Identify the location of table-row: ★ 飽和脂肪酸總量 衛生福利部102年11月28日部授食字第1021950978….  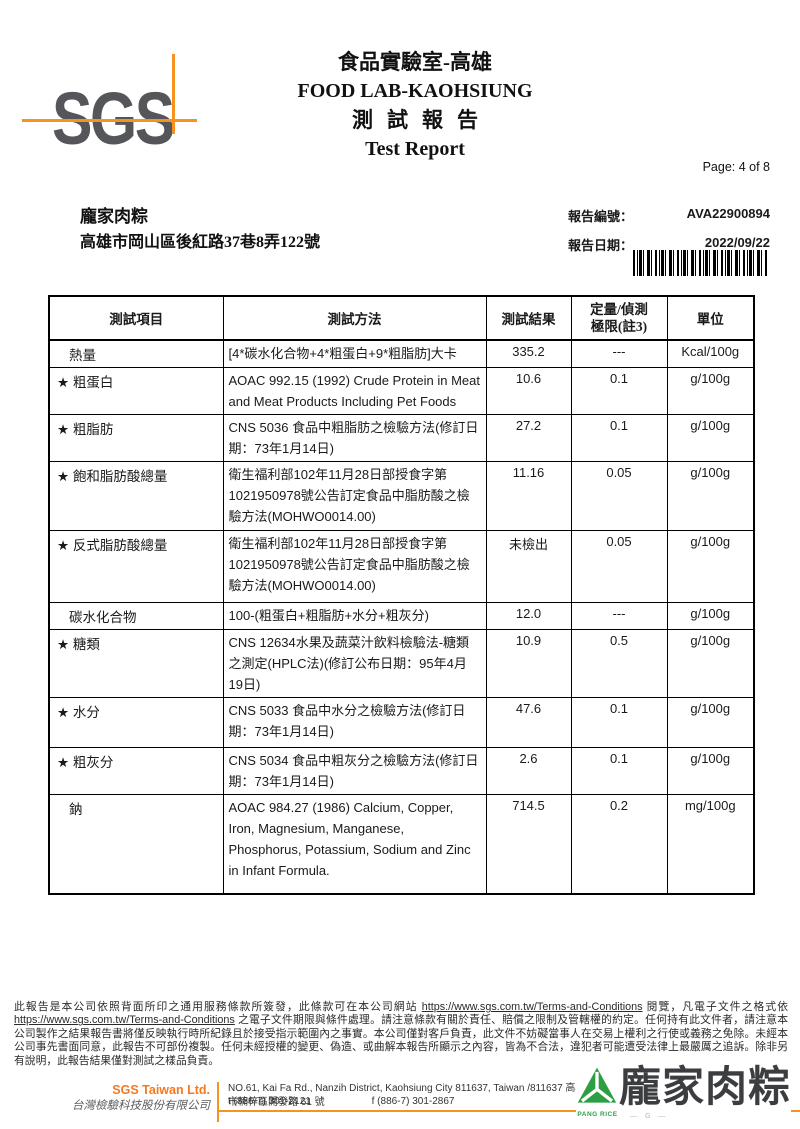
(401, 496).